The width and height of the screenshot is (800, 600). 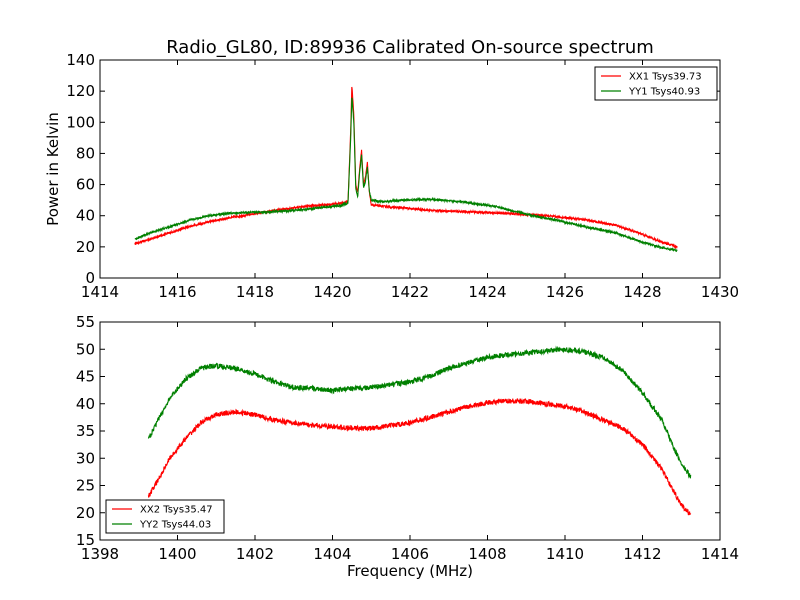 What do you see at coordinates (175, 525) in the screenshot?
I see `legend-label: YY2 Tsys44.03` at bounding box center [175, 525].